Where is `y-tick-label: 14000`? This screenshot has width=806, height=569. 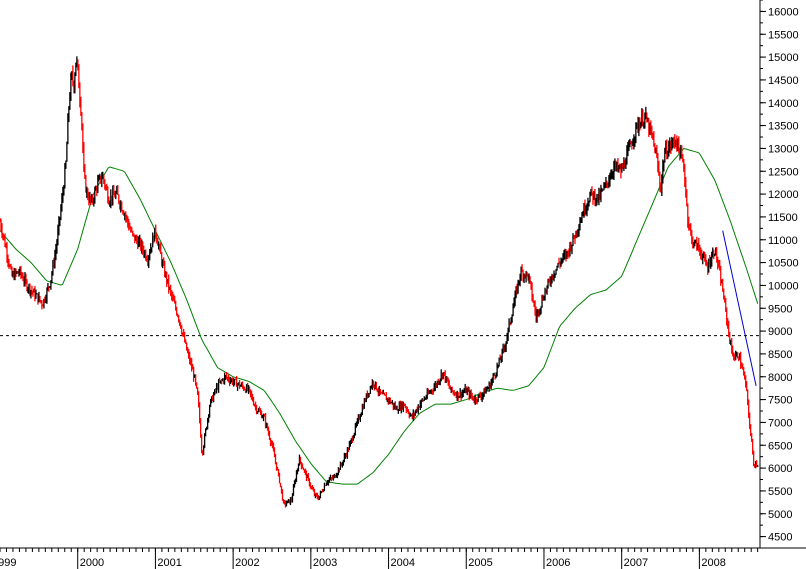 y-tick-label: 14000 is located at coordinates (783, 104).